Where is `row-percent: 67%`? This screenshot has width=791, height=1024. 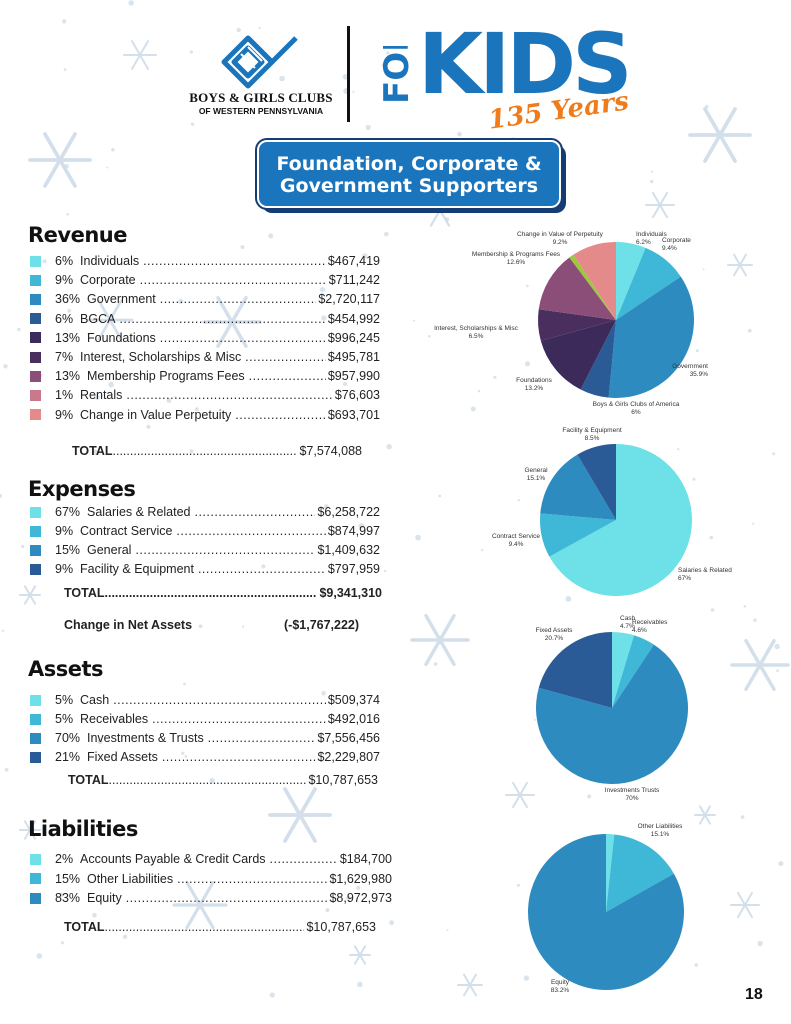 row-percent: 67% is located at coordinates (68, 512).